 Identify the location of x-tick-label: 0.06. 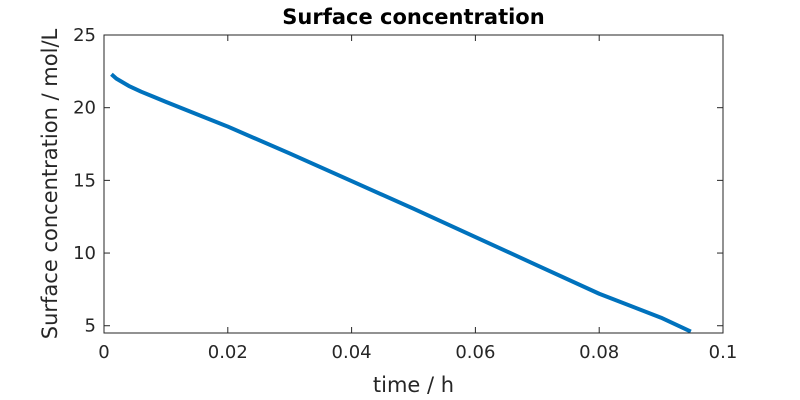
(475, 352).